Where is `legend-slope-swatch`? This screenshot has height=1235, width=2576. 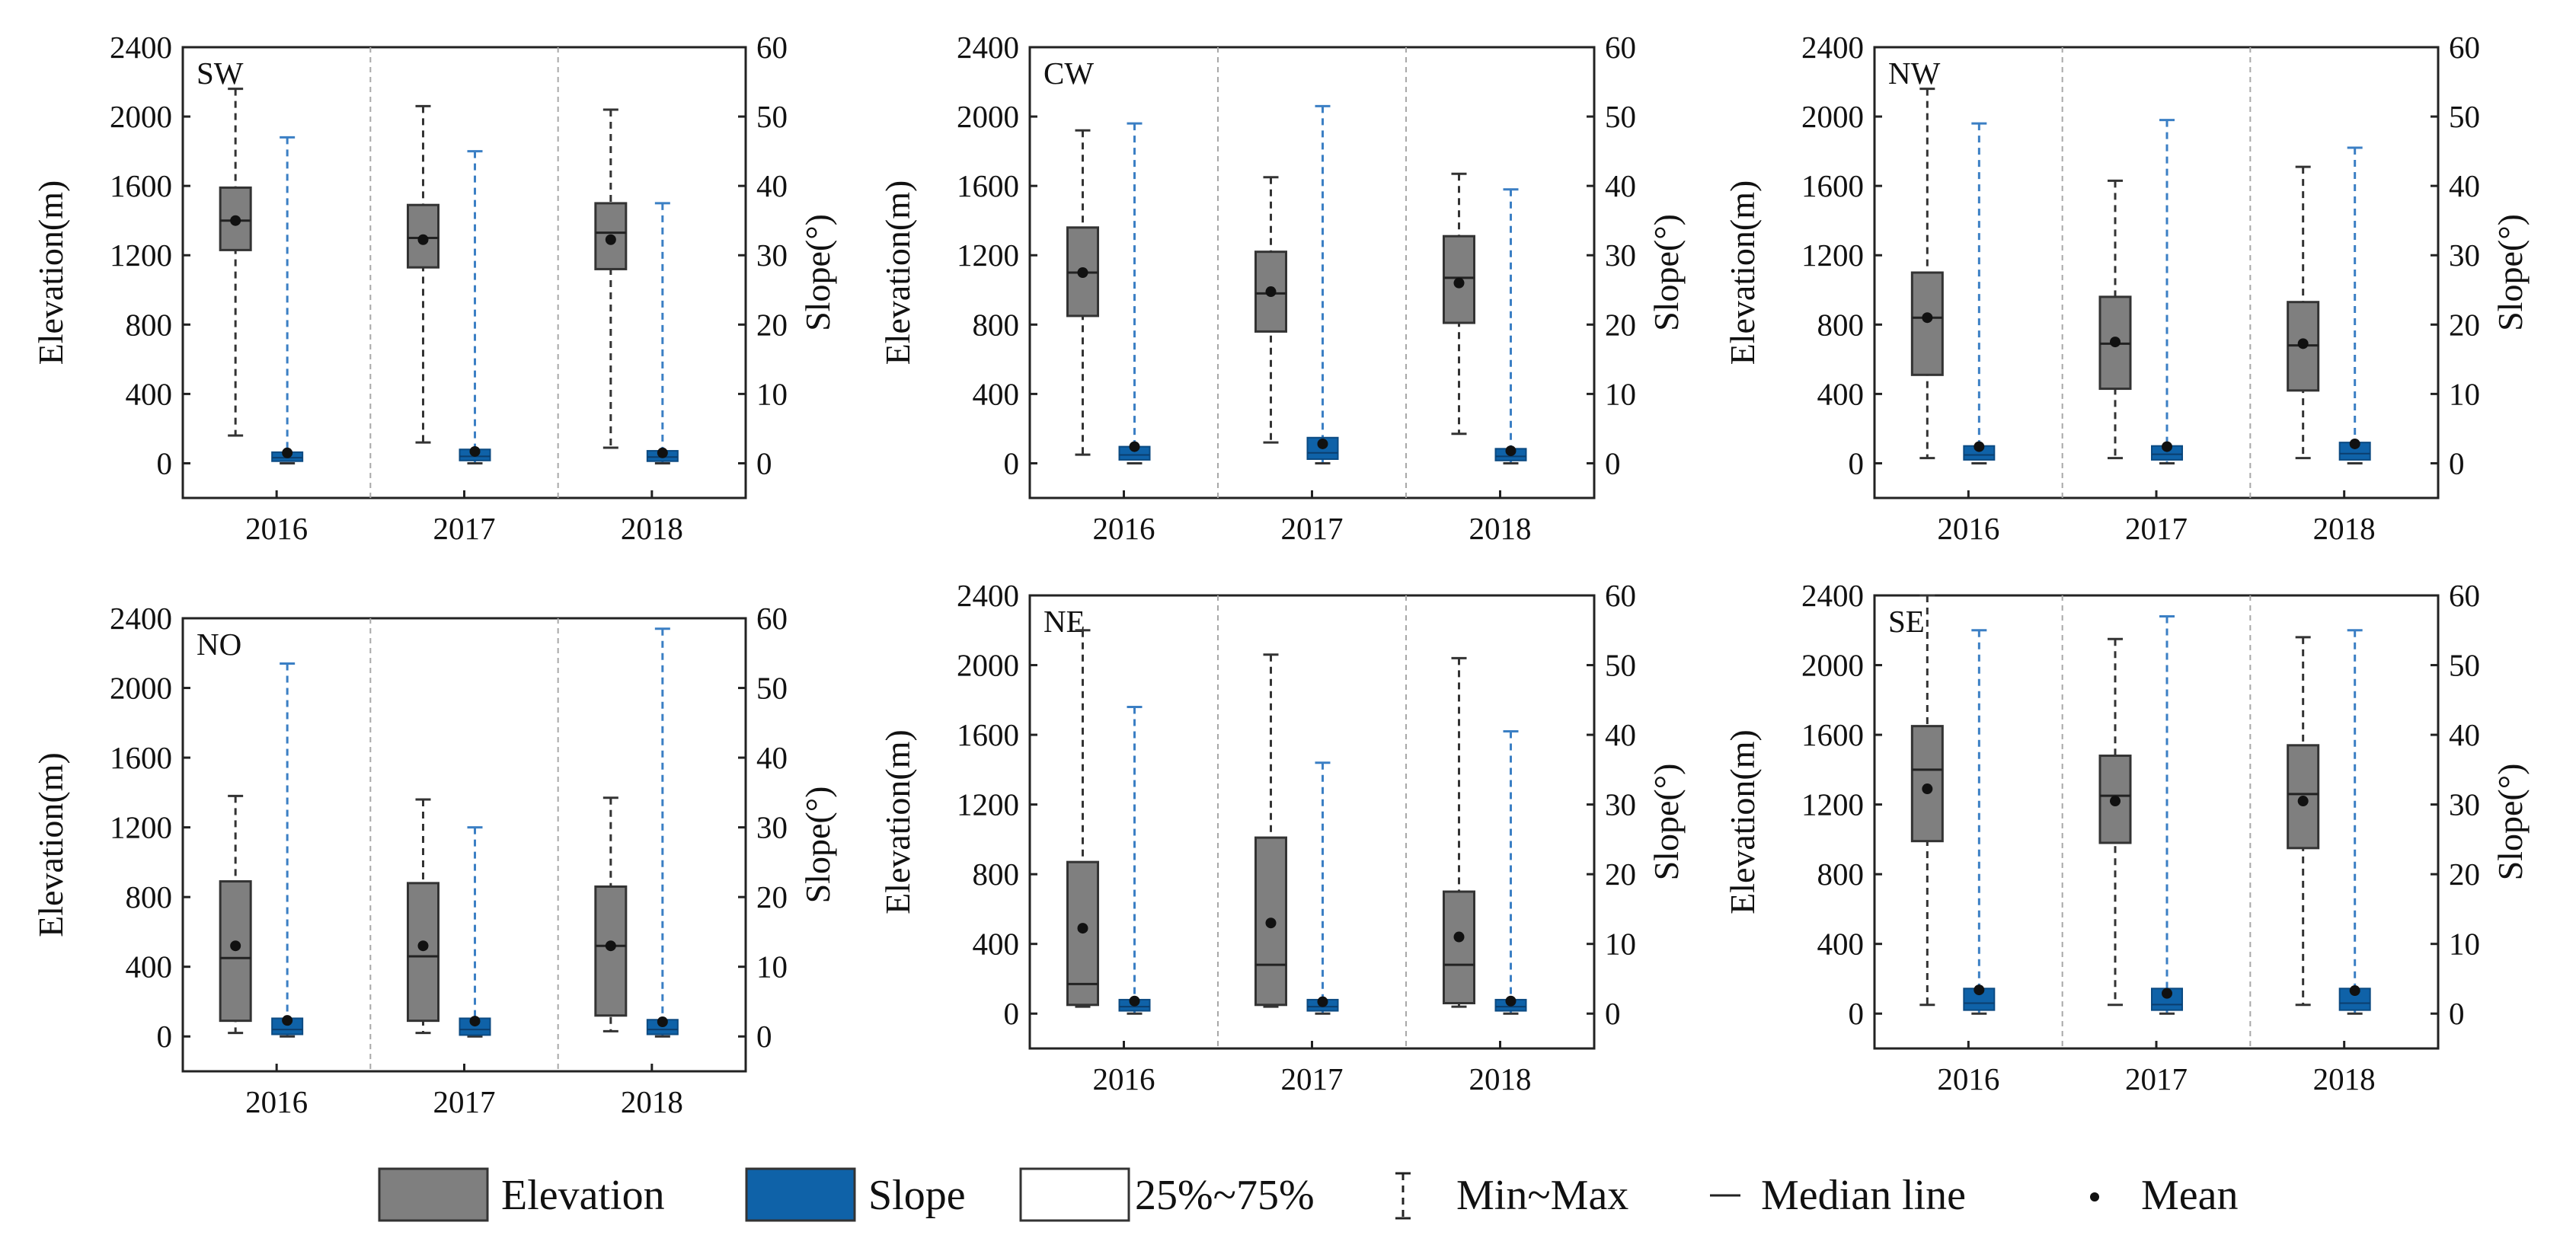
legend-slope-swatch is located at coordinates (800, 1194).